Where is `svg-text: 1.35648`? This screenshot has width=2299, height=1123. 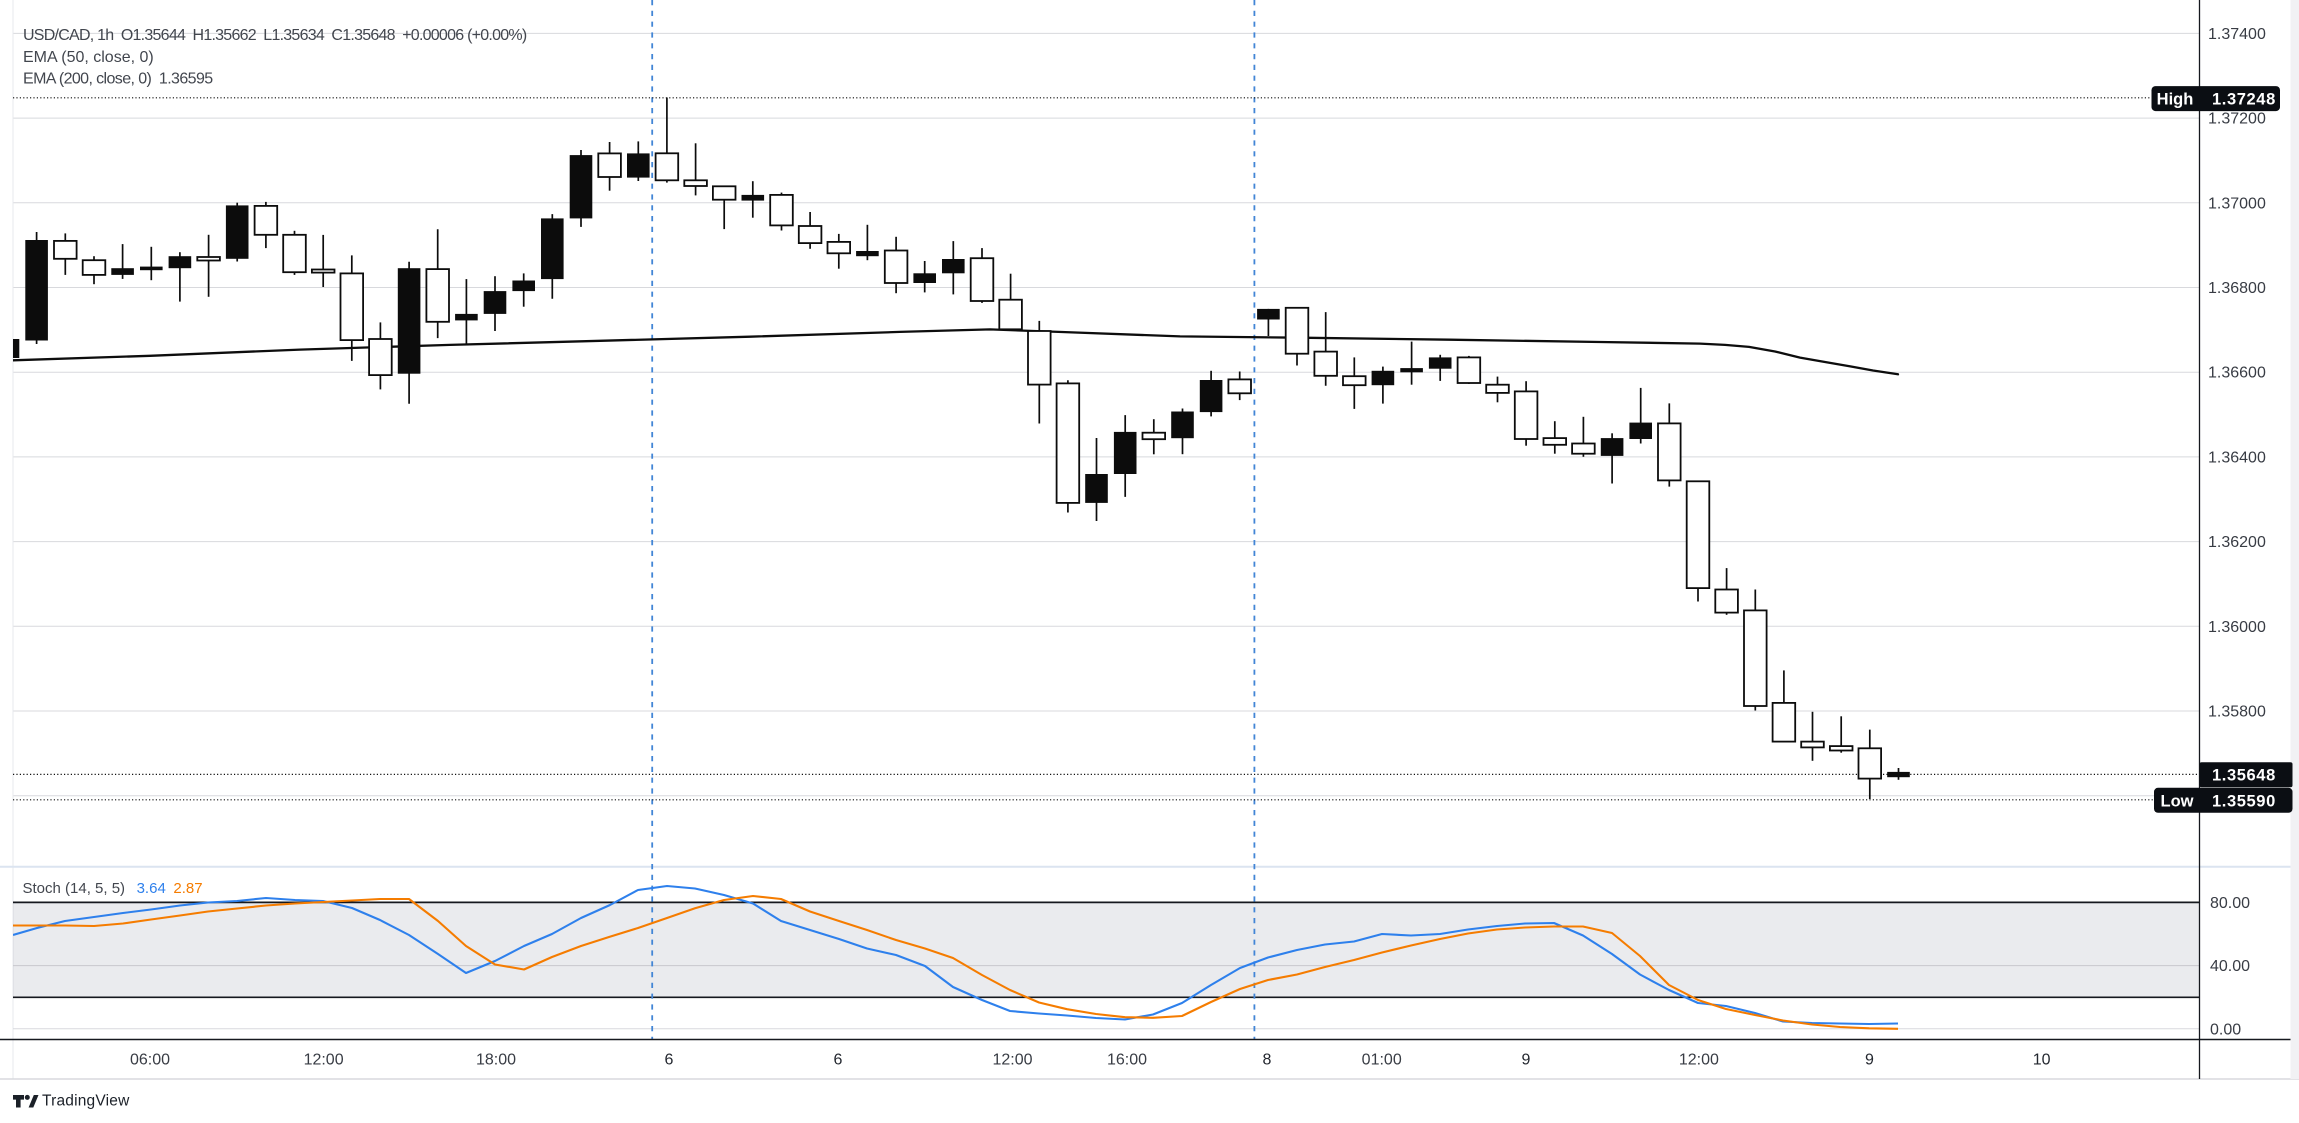
svg-text: 1.35648 is located at coordinates (2244, 776).